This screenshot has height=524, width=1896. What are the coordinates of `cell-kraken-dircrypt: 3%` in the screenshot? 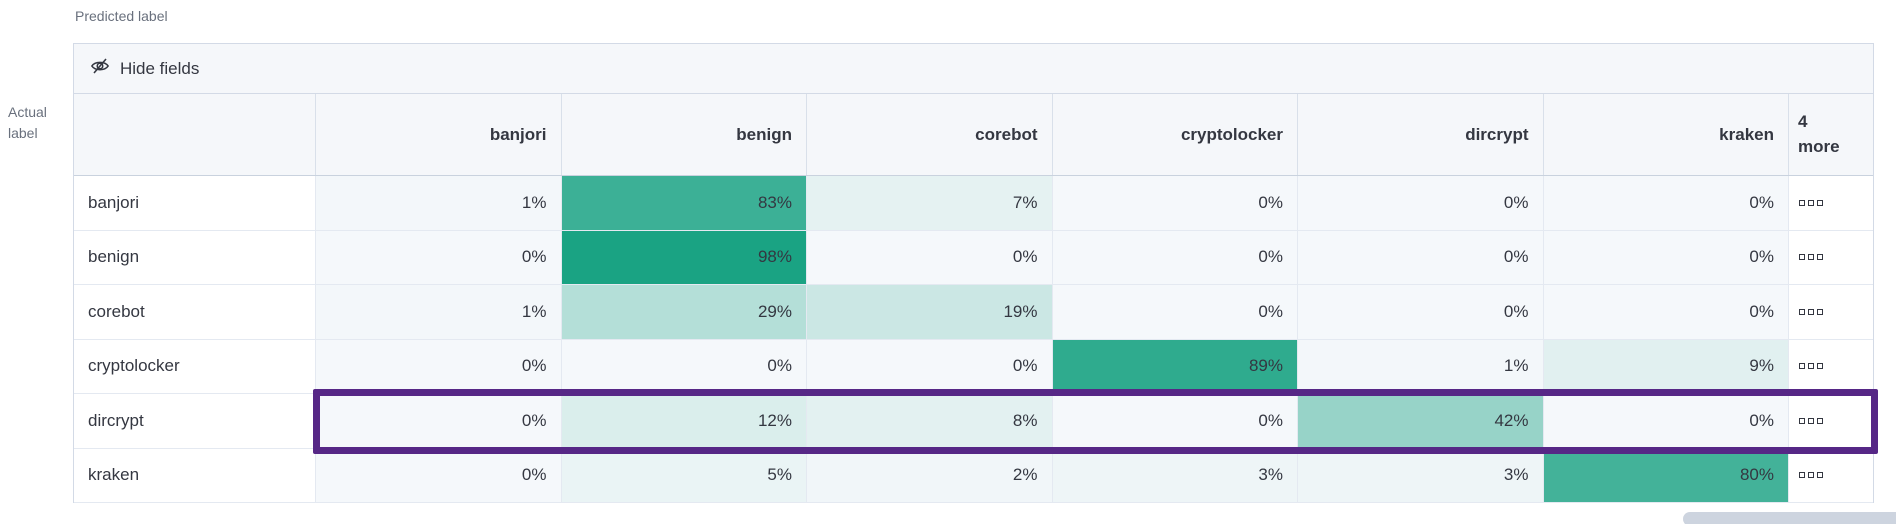 It's located at (1421, 475).